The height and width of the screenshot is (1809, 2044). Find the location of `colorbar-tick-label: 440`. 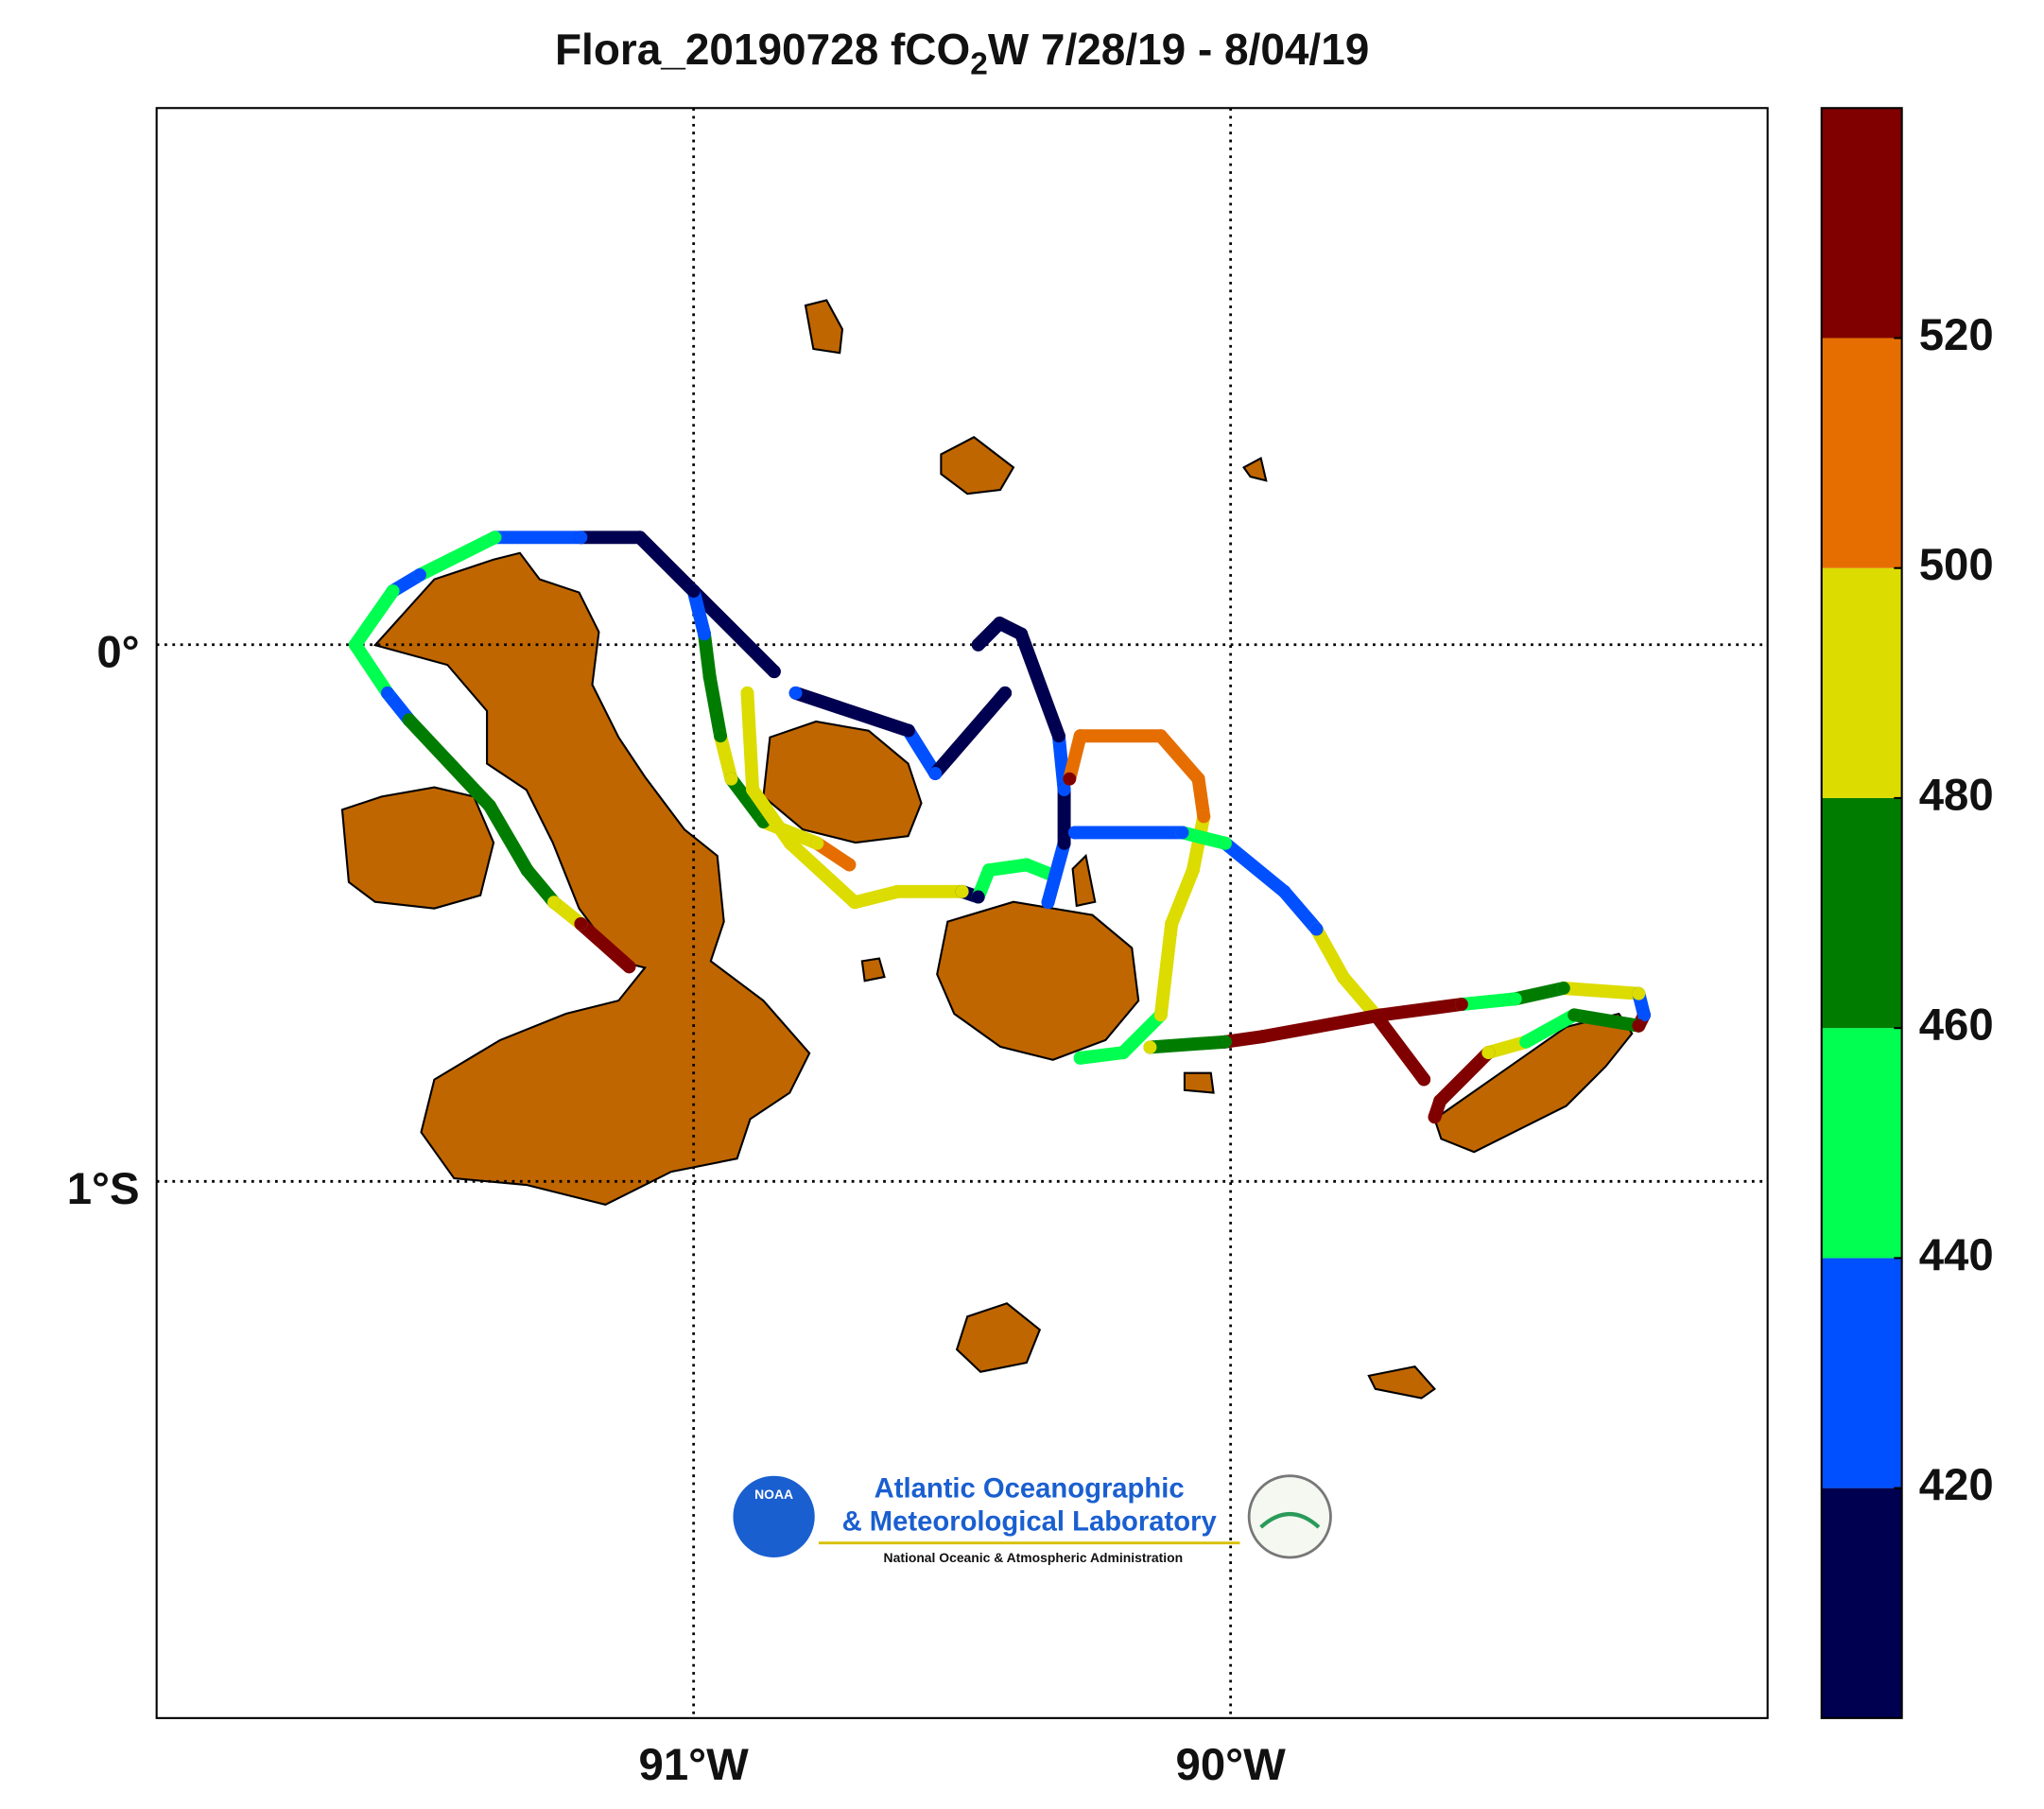

colorbar-tick-label: 440 is located at coordinates (1956, 1255).